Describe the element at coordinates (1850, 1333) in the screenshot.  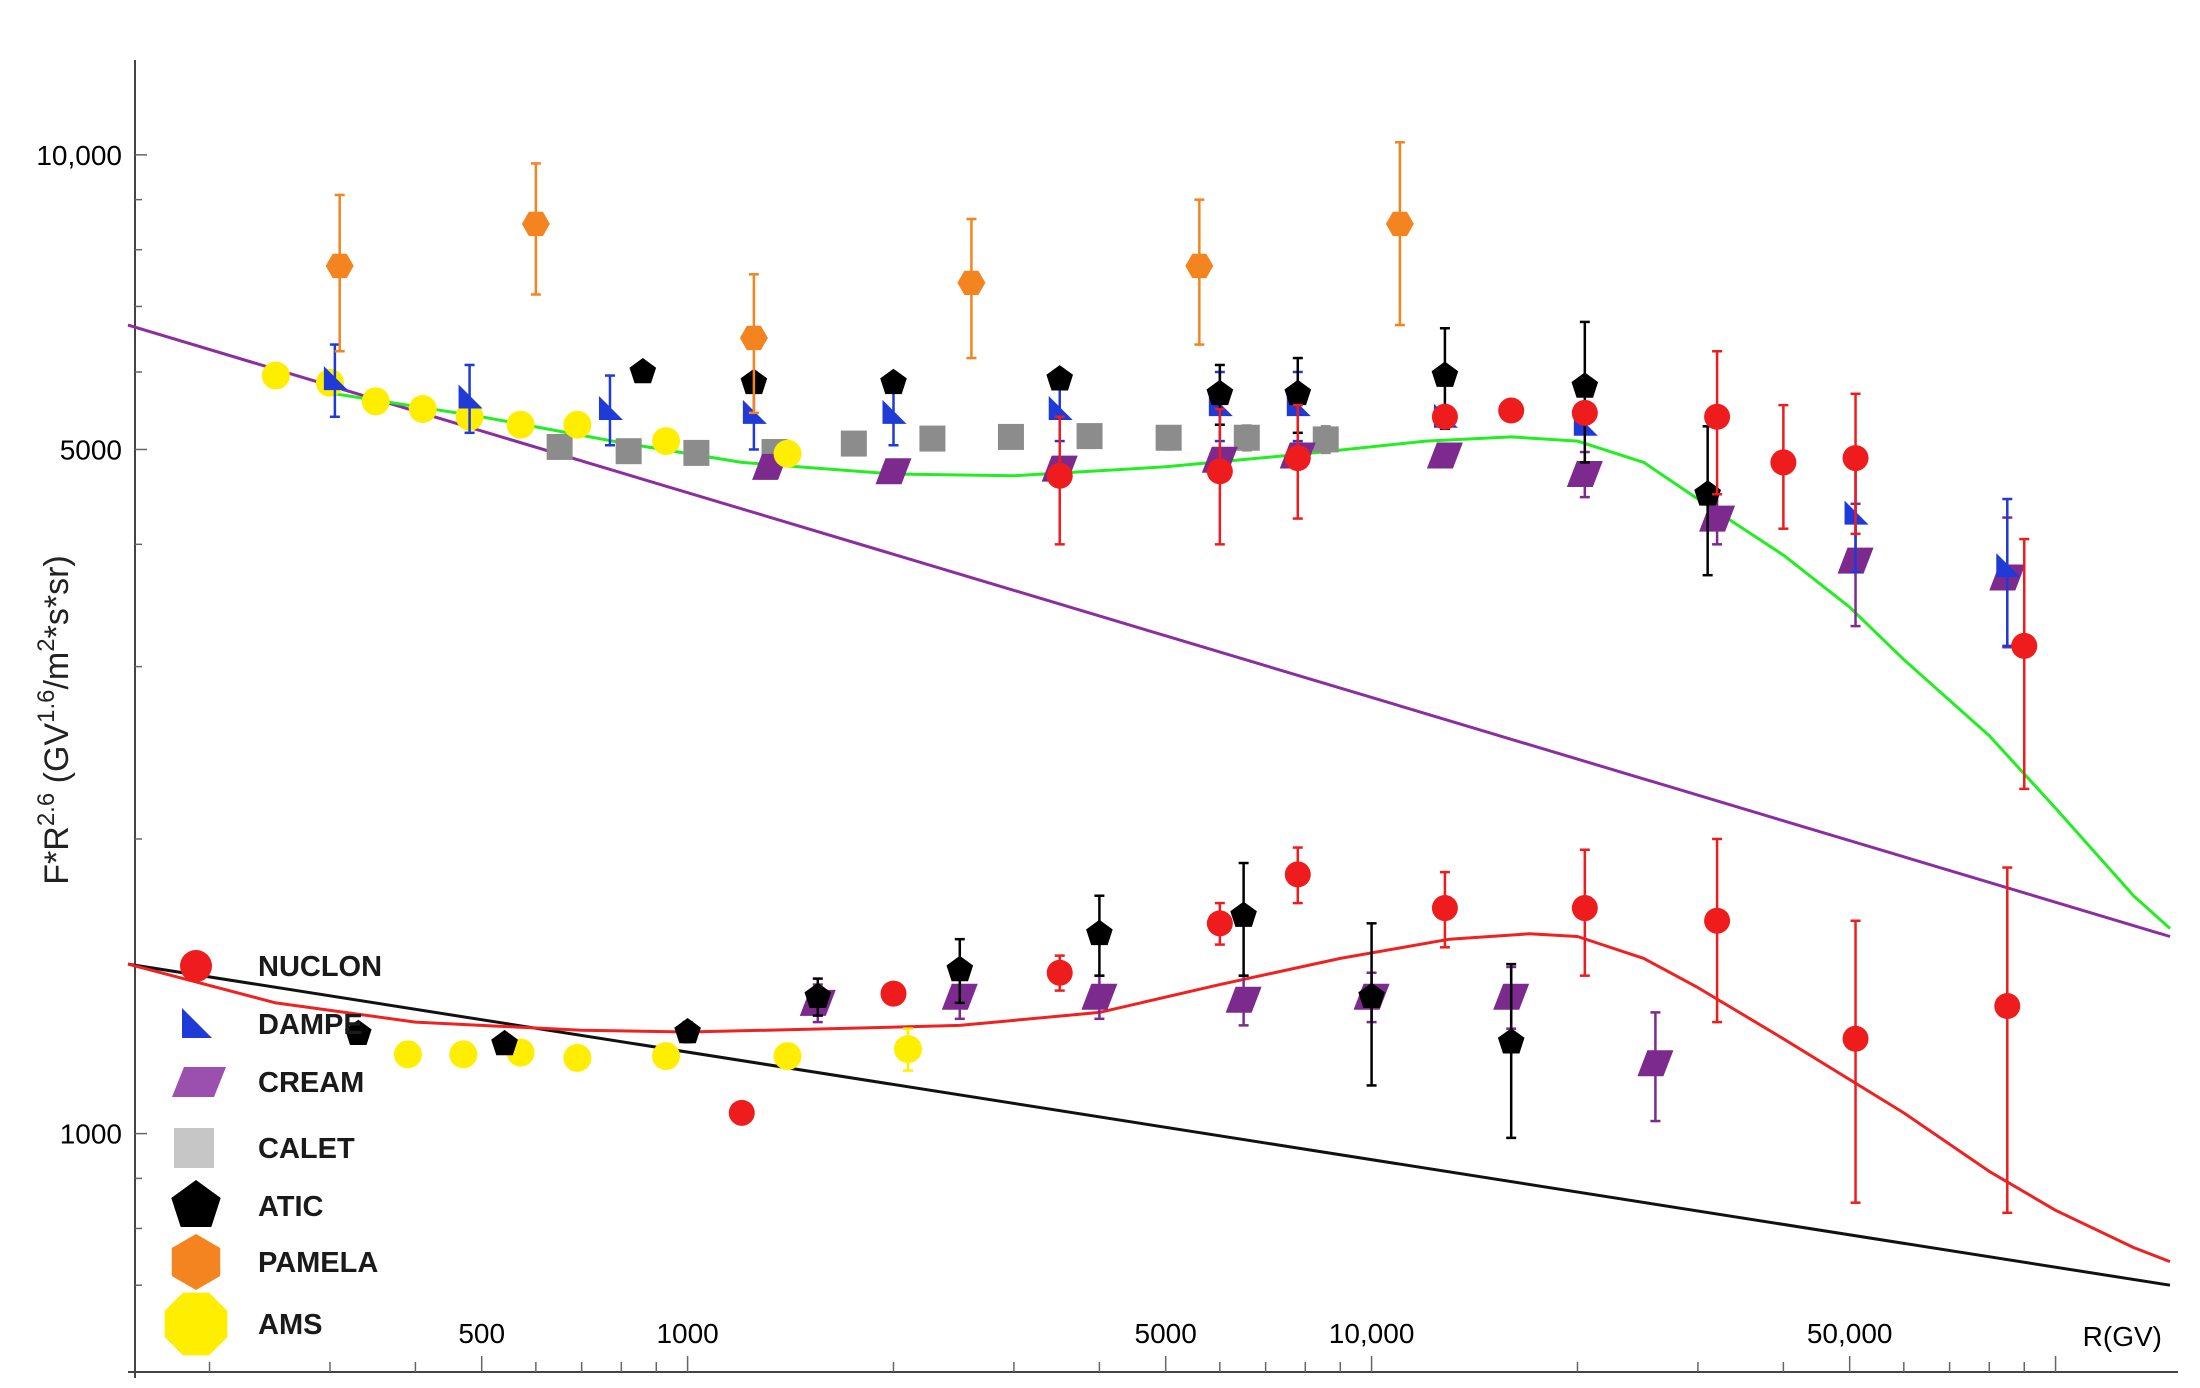
I see `x-tick-label: 50,000` at that location.